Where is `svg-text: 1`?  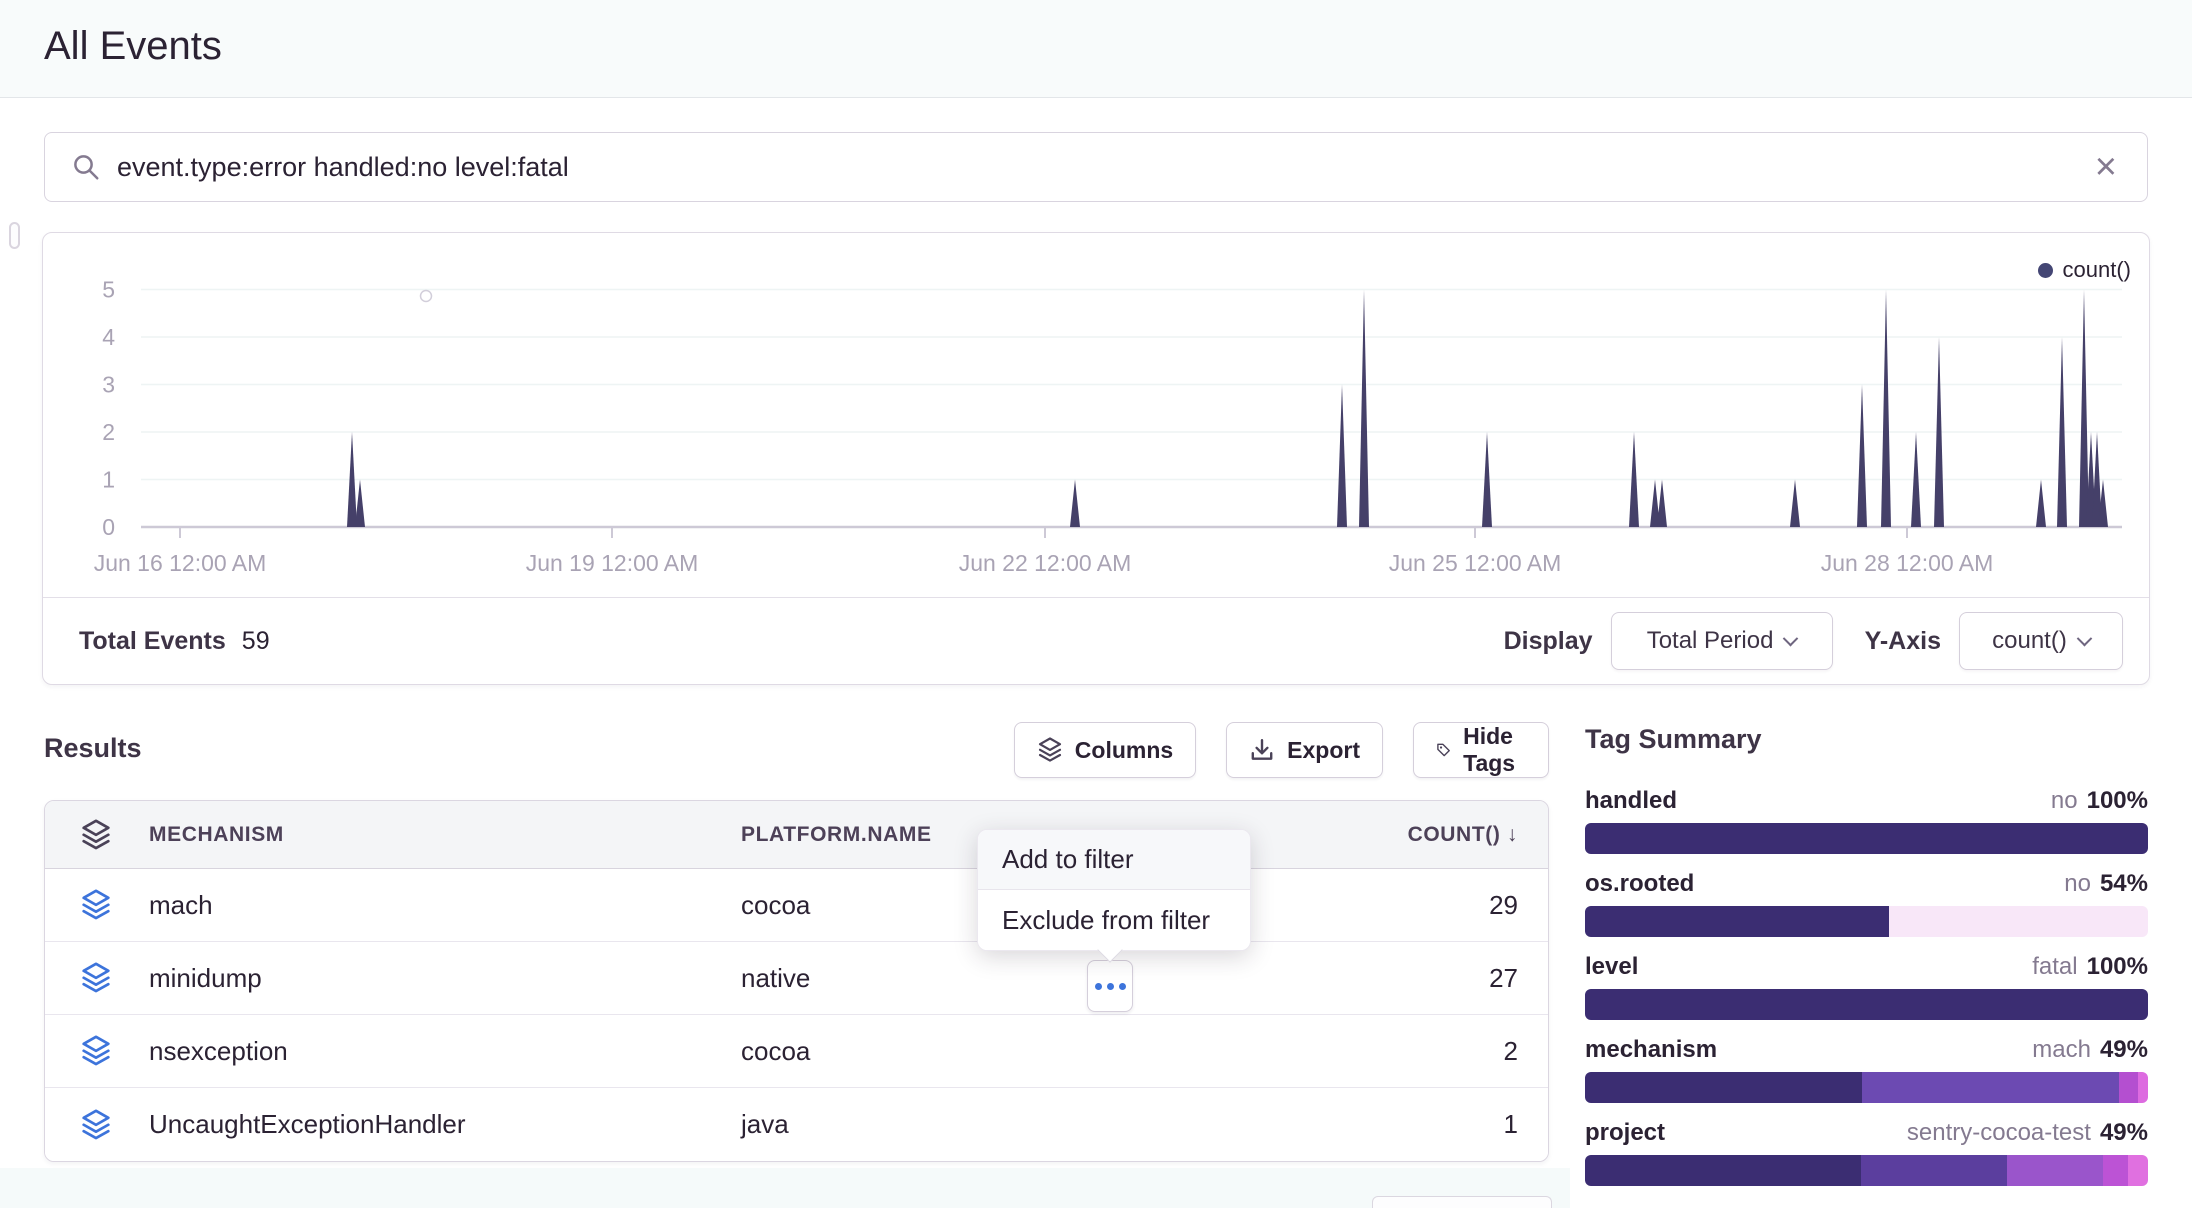 svg-text: 1 is located at coordinates (108, 480).